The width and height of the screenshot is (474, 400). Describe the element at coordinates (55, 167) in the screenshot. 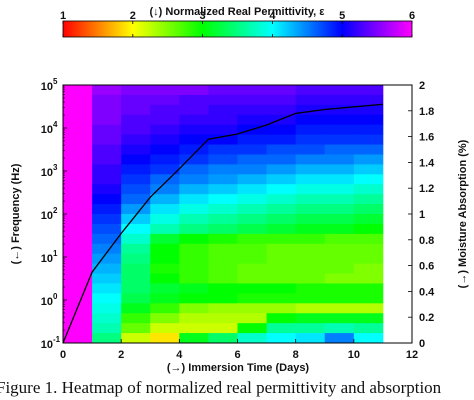

I see `frequency-tick-exponent: 3` at that location.